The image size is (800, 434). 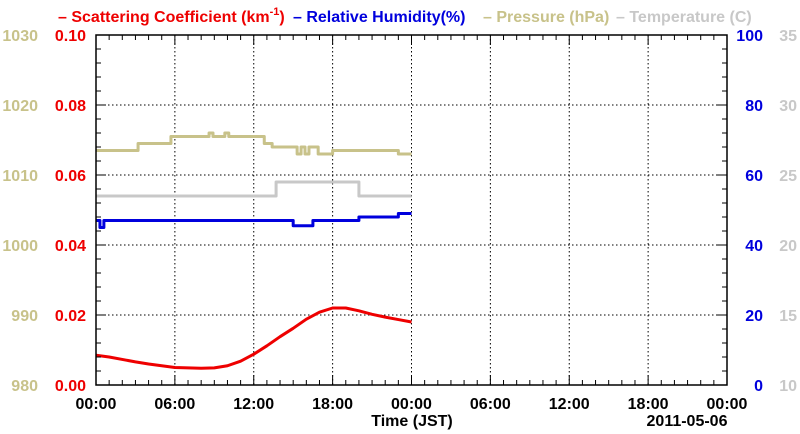 I want to click on pressure-tick-label: 1020, so click(x=20, y=106).